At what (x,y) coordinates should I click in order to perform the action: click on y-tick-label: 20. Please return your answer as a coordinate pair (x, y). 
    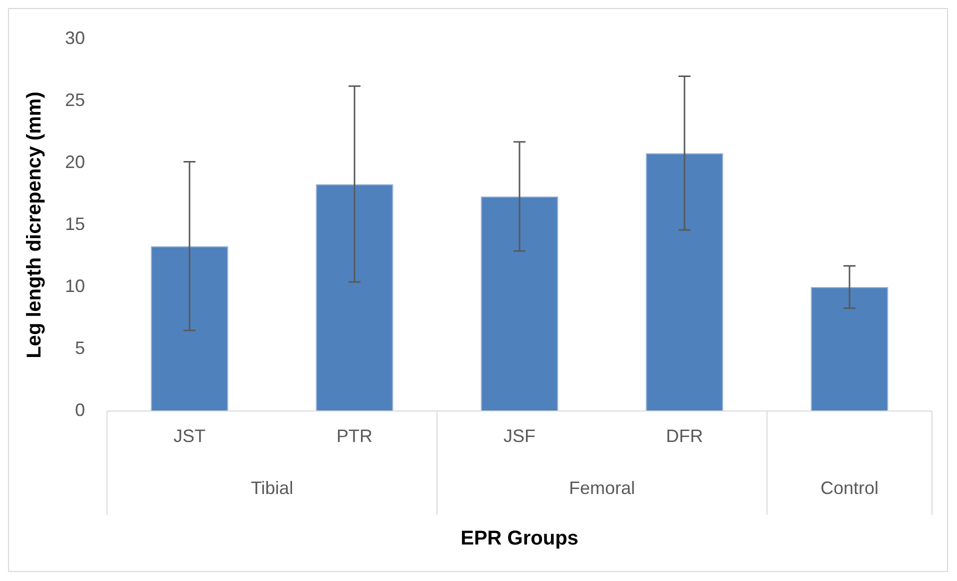
    Looking at the image, I should click on (75, 162).